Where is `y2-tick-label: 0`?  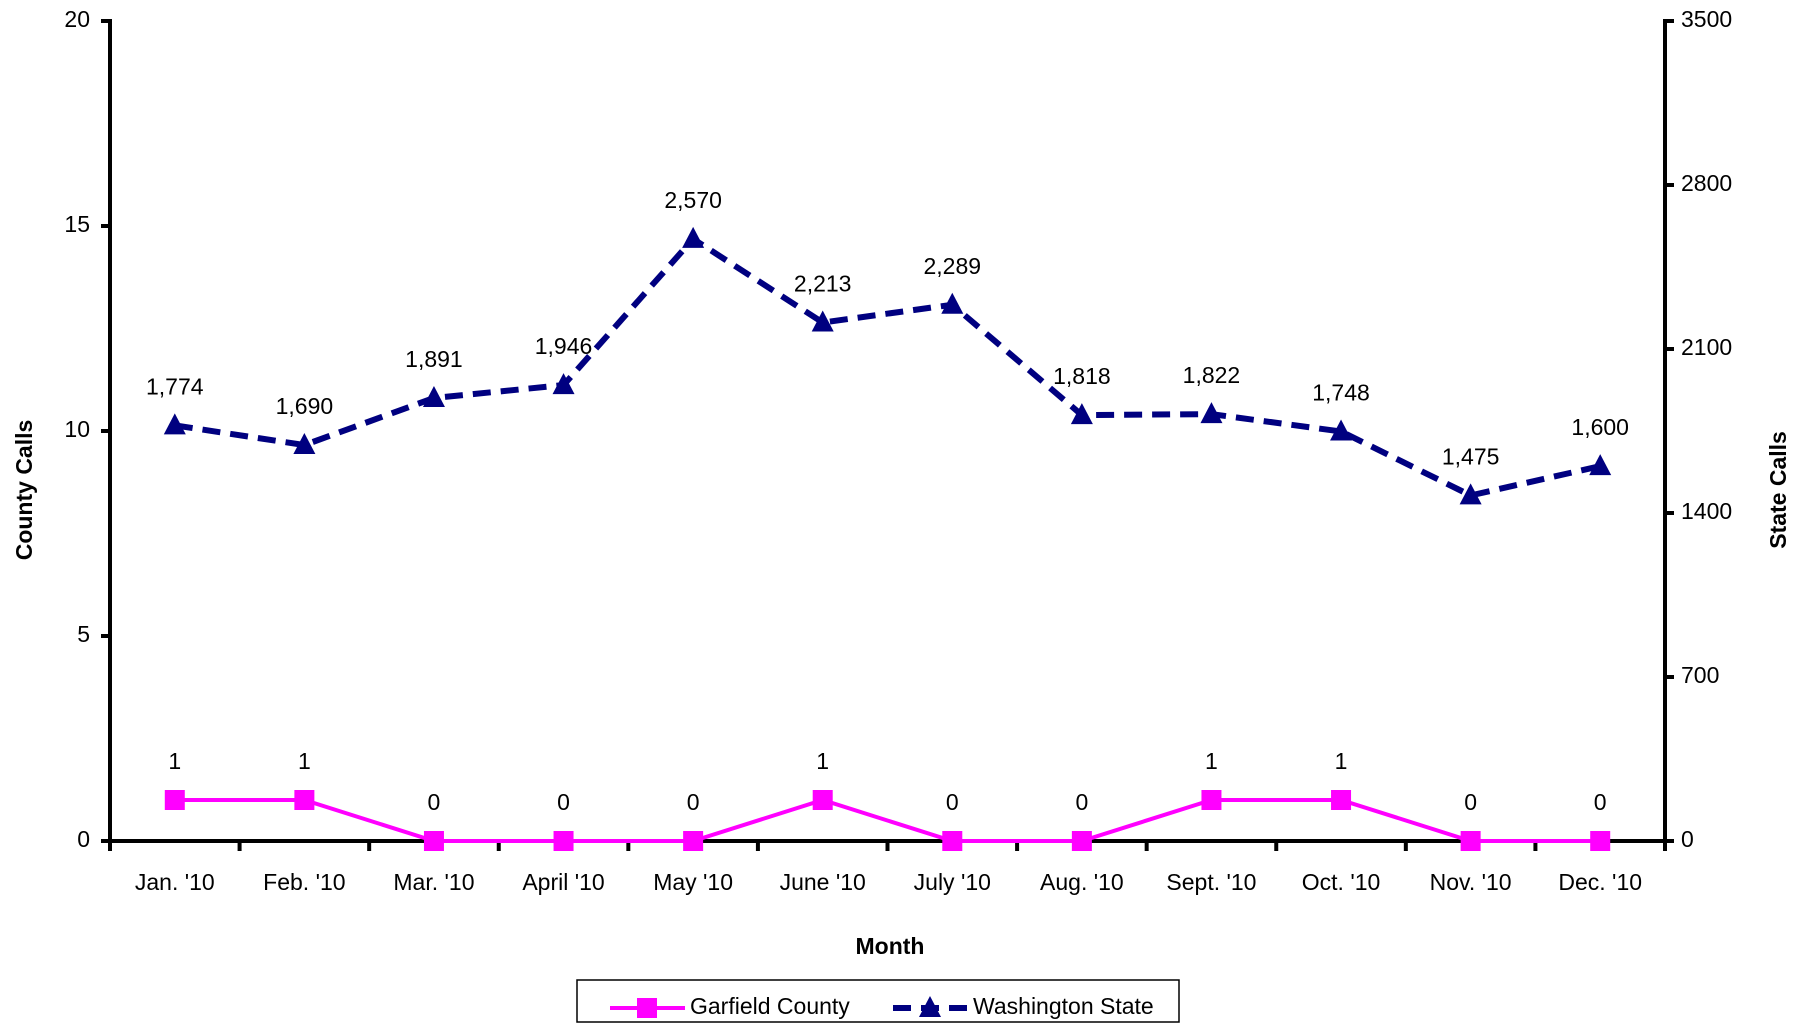 y2-tick-label: 0 is located at coordinates (1687, 839).